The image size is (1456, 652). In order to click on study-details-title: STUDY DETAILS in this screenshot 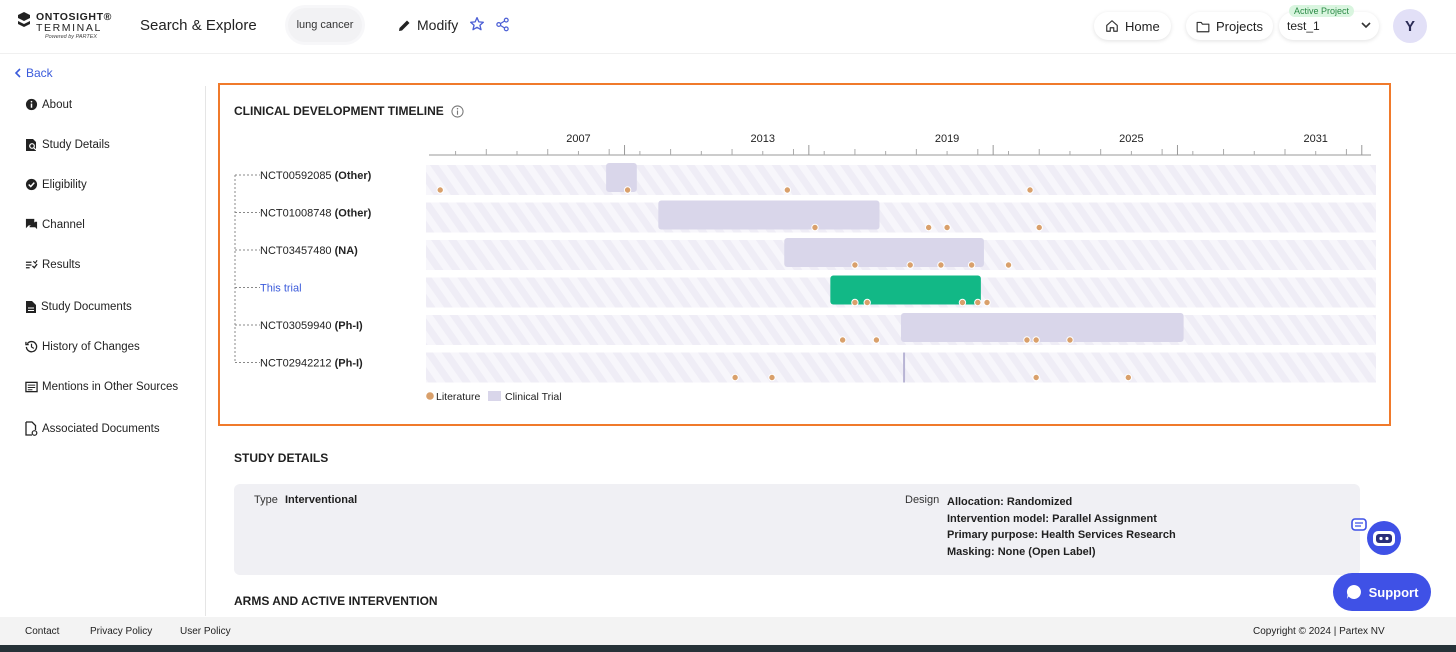, I will do `click(281, 458)`.